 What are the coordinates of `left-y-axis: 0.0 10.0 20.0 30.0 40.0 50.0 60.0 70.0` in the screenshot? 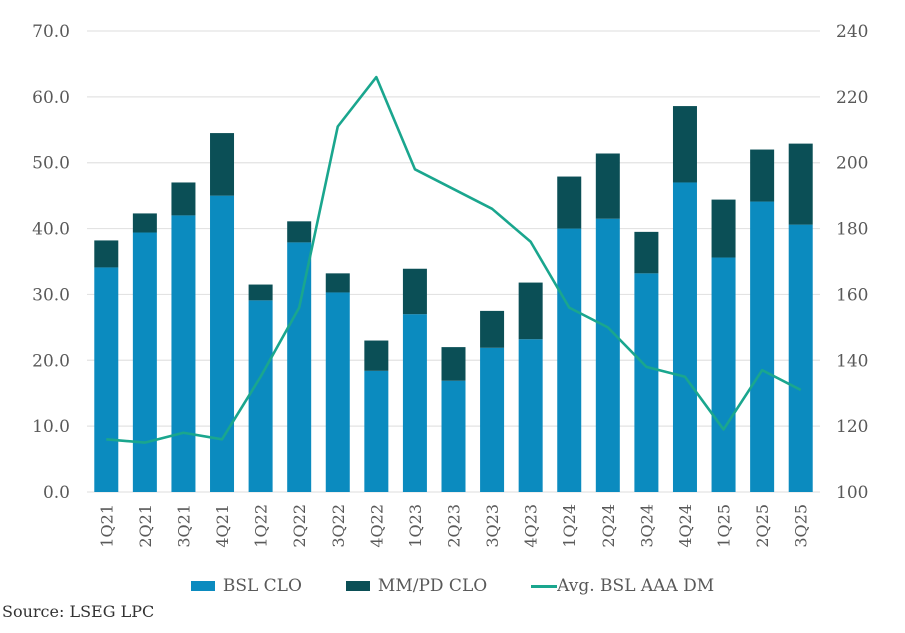 It's located at (51, 262).